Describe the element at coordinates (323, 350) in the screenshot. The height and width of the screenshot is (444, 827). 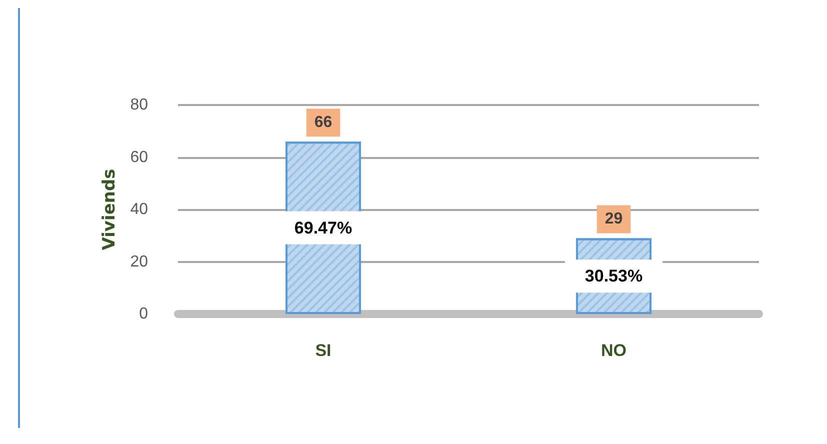
I see `x-tick-label: SI` at that location.